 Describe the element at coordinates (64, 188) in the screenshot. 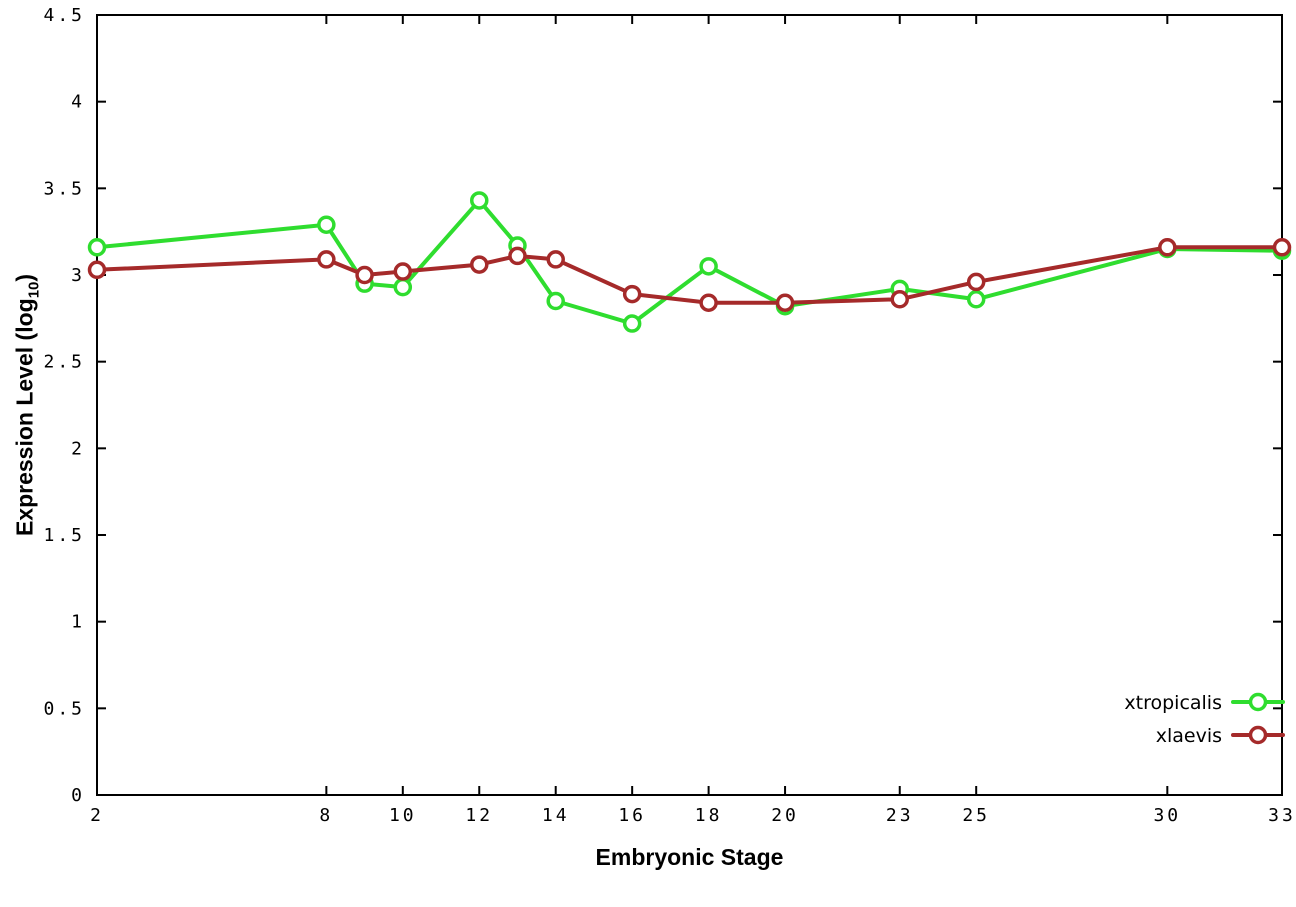

I see `y-tick-label: 3.5` at that location.